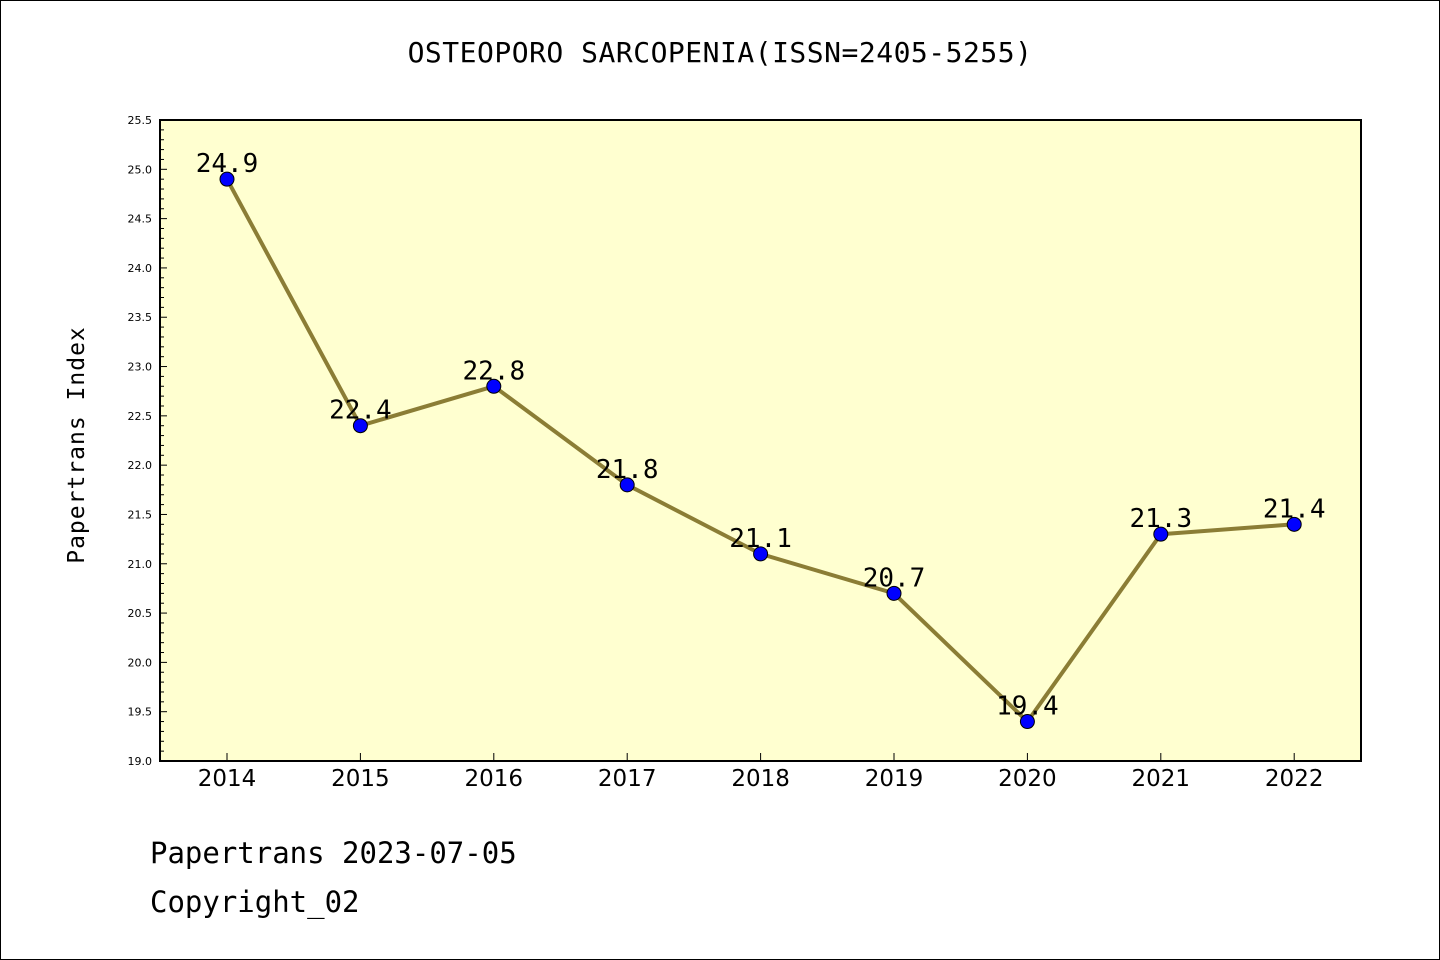 The image size is (1440, 960). I want to click on x-axis: 2014 2015 2016 2017 2018 2019 2020 2021 2022, so click(761, 772).